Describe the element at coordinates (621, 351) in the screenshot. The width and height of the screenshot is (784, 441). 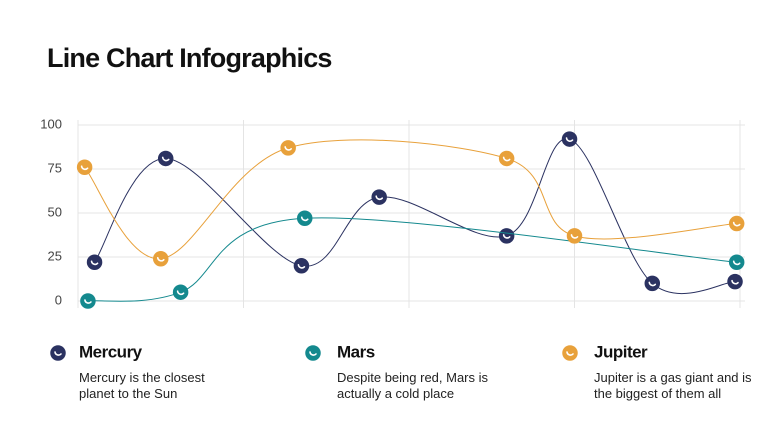
I see `legend-label: Jupiter` at that location.